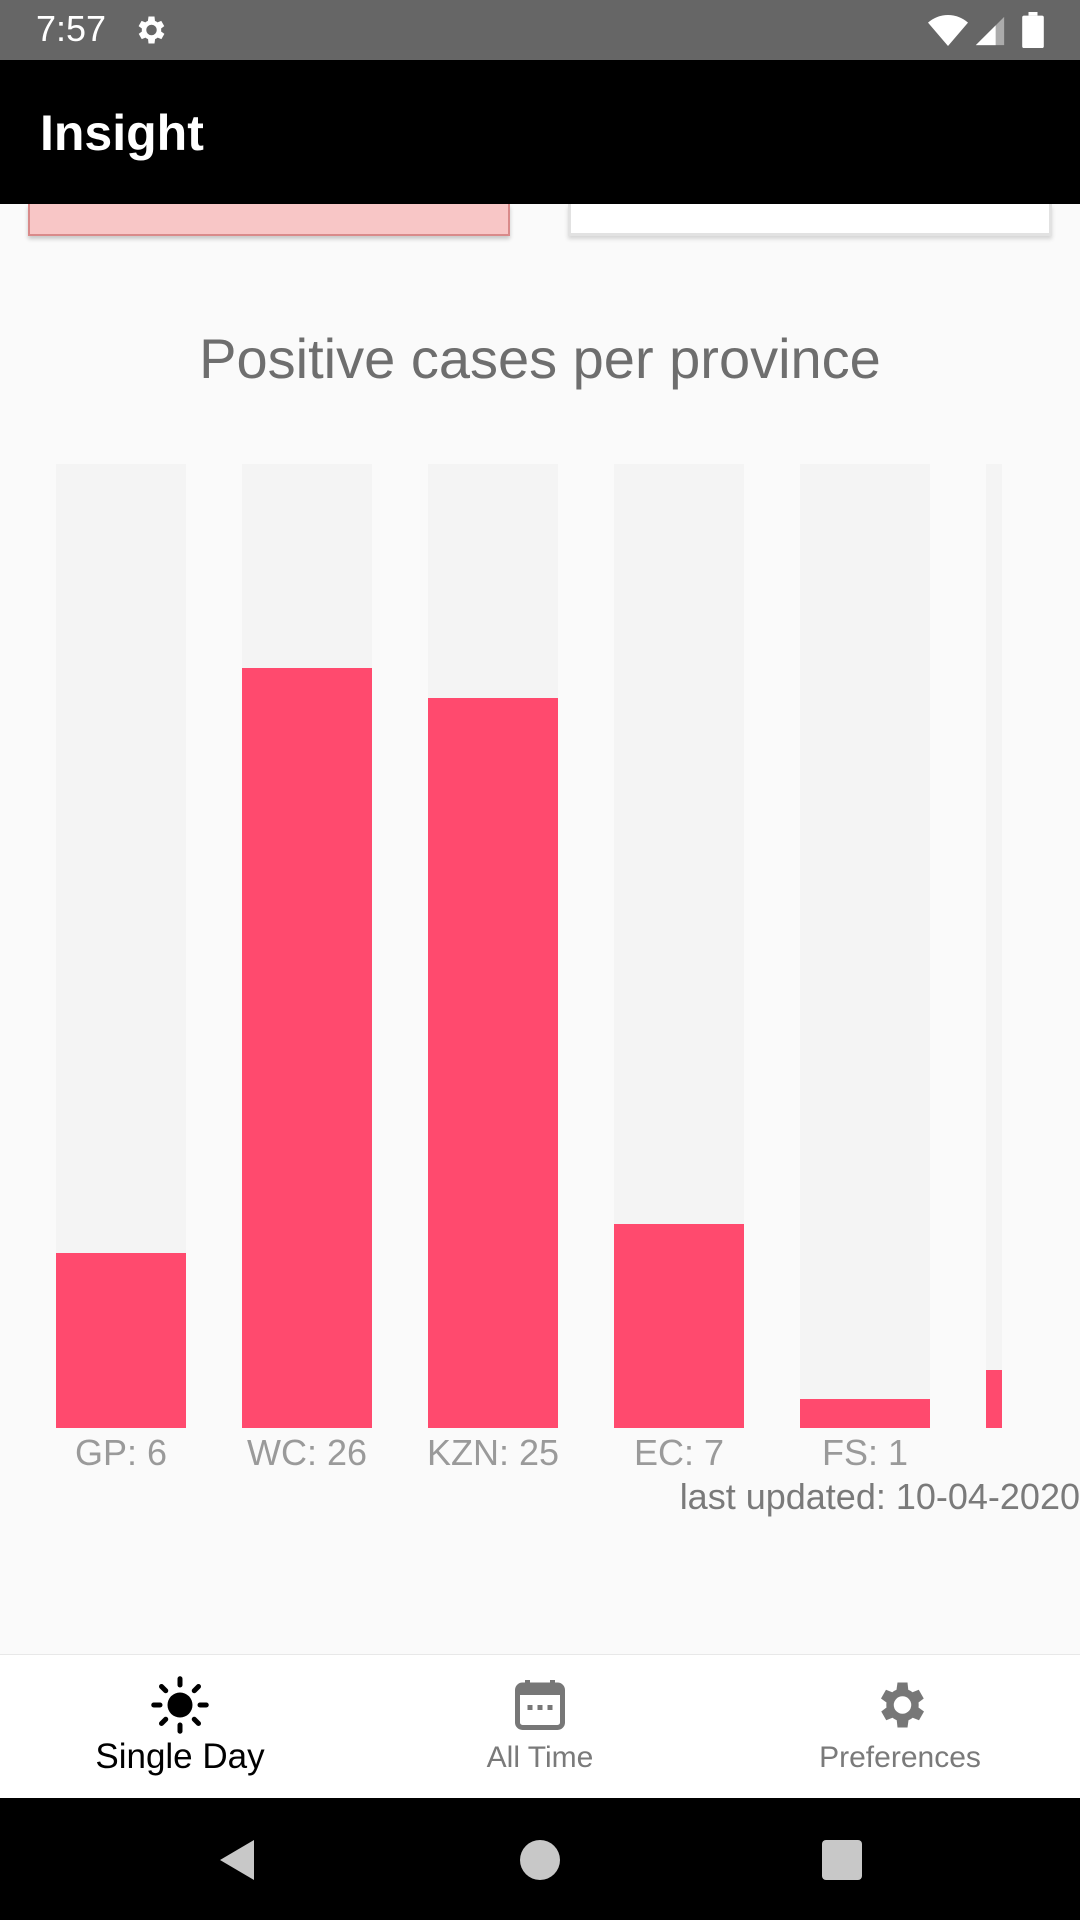  What do you see at coordinates (865, 1452) in the screenshot?
I see `bar-tick-label: FS: 1` at bounding box center [865, 1452].